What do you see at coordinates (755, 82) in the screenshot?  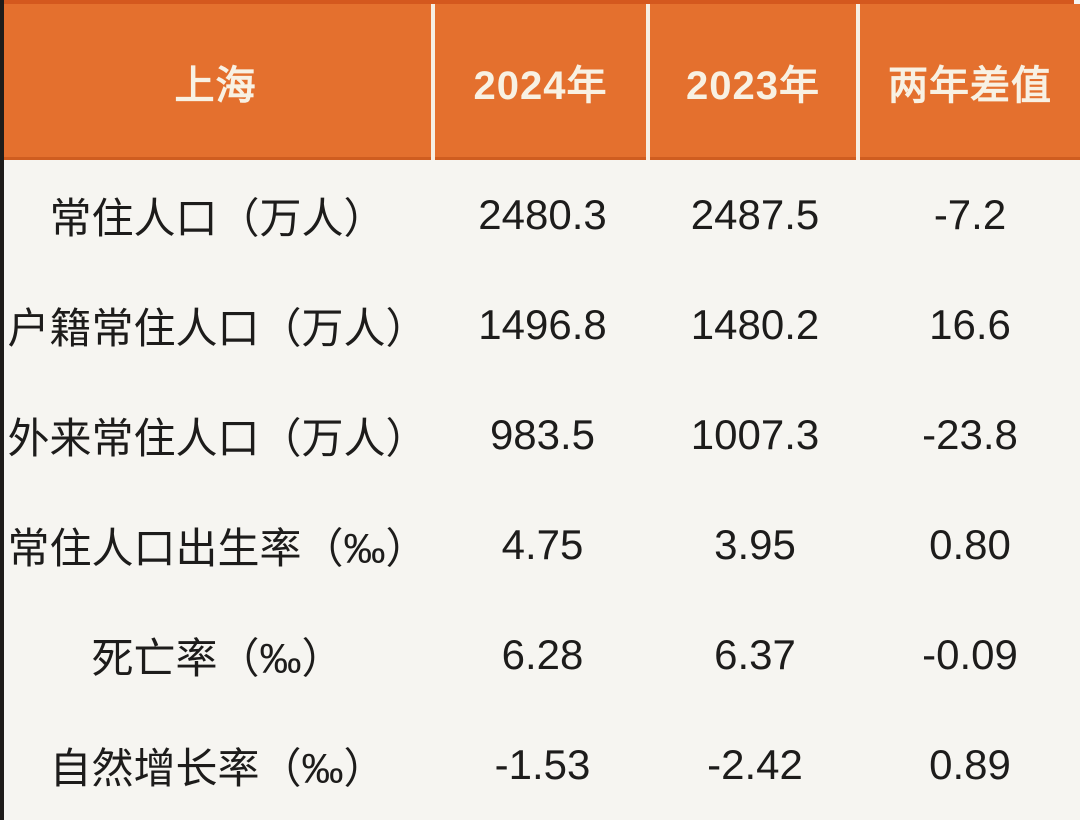 I see `header-cell-2023: 2023年` at bounding box center [755, 82].